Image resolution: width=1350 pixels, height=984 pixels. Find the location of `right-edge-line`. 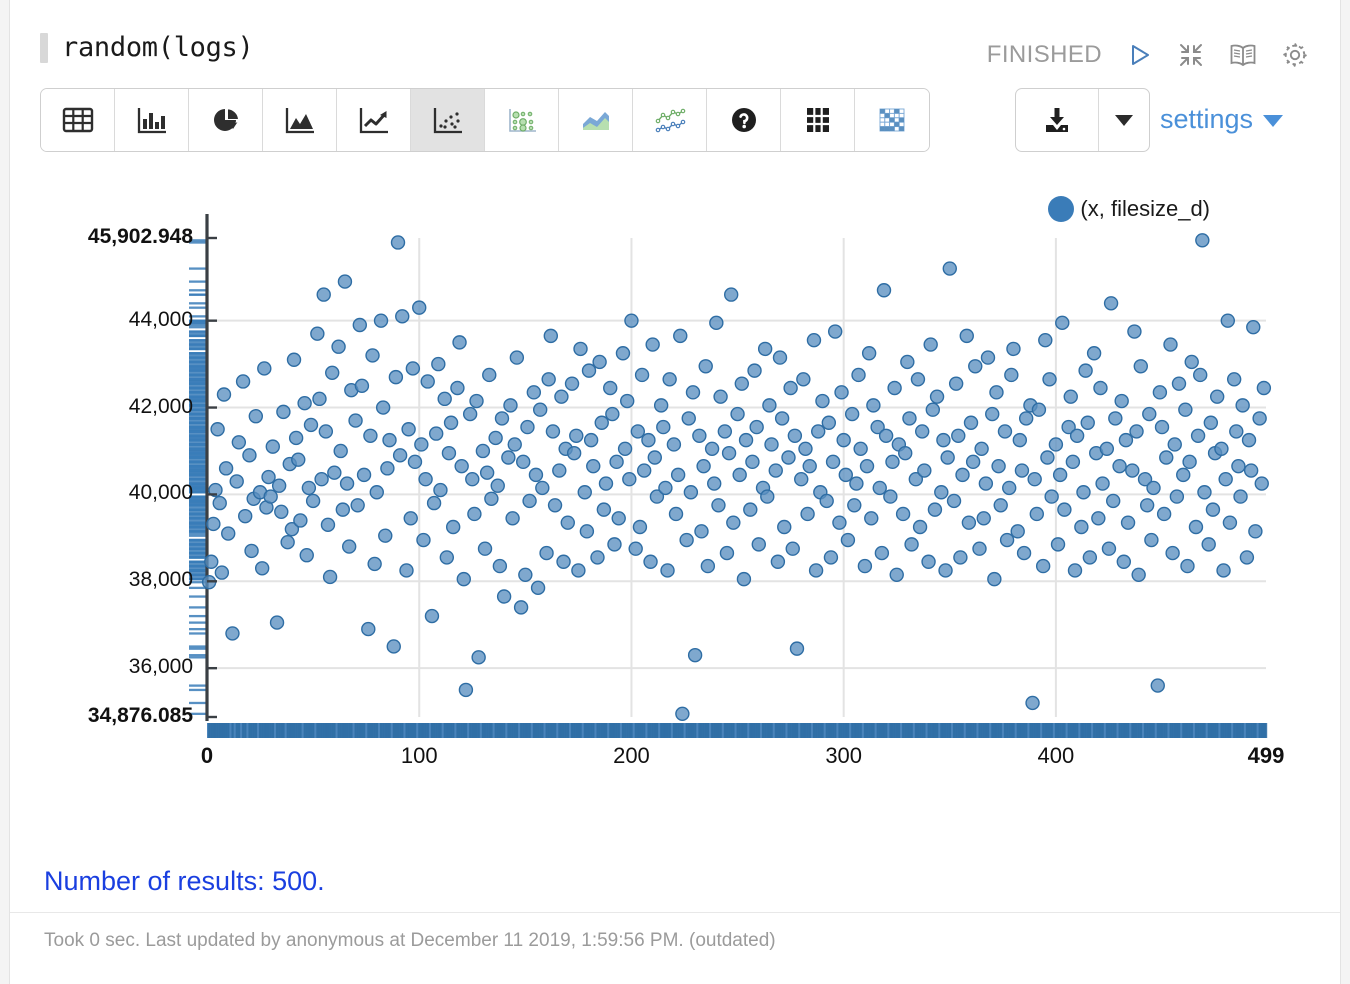

right-edge-line is located at coordinates (1340, 492).